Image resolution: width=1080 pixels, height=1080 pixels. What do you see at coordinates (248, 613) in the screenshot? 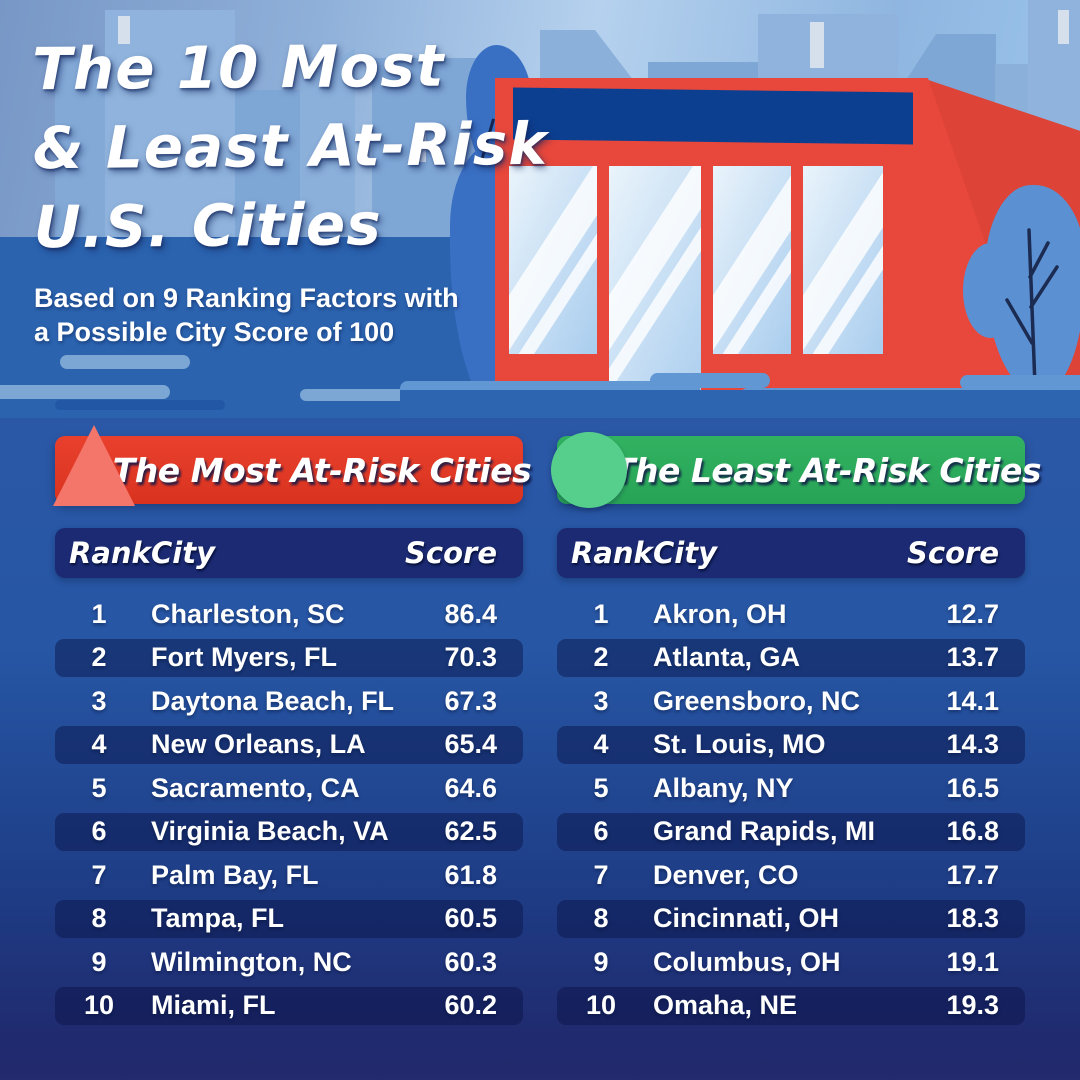
I see `city-cell: Charleston, SC` at bounding box center [248, 613].